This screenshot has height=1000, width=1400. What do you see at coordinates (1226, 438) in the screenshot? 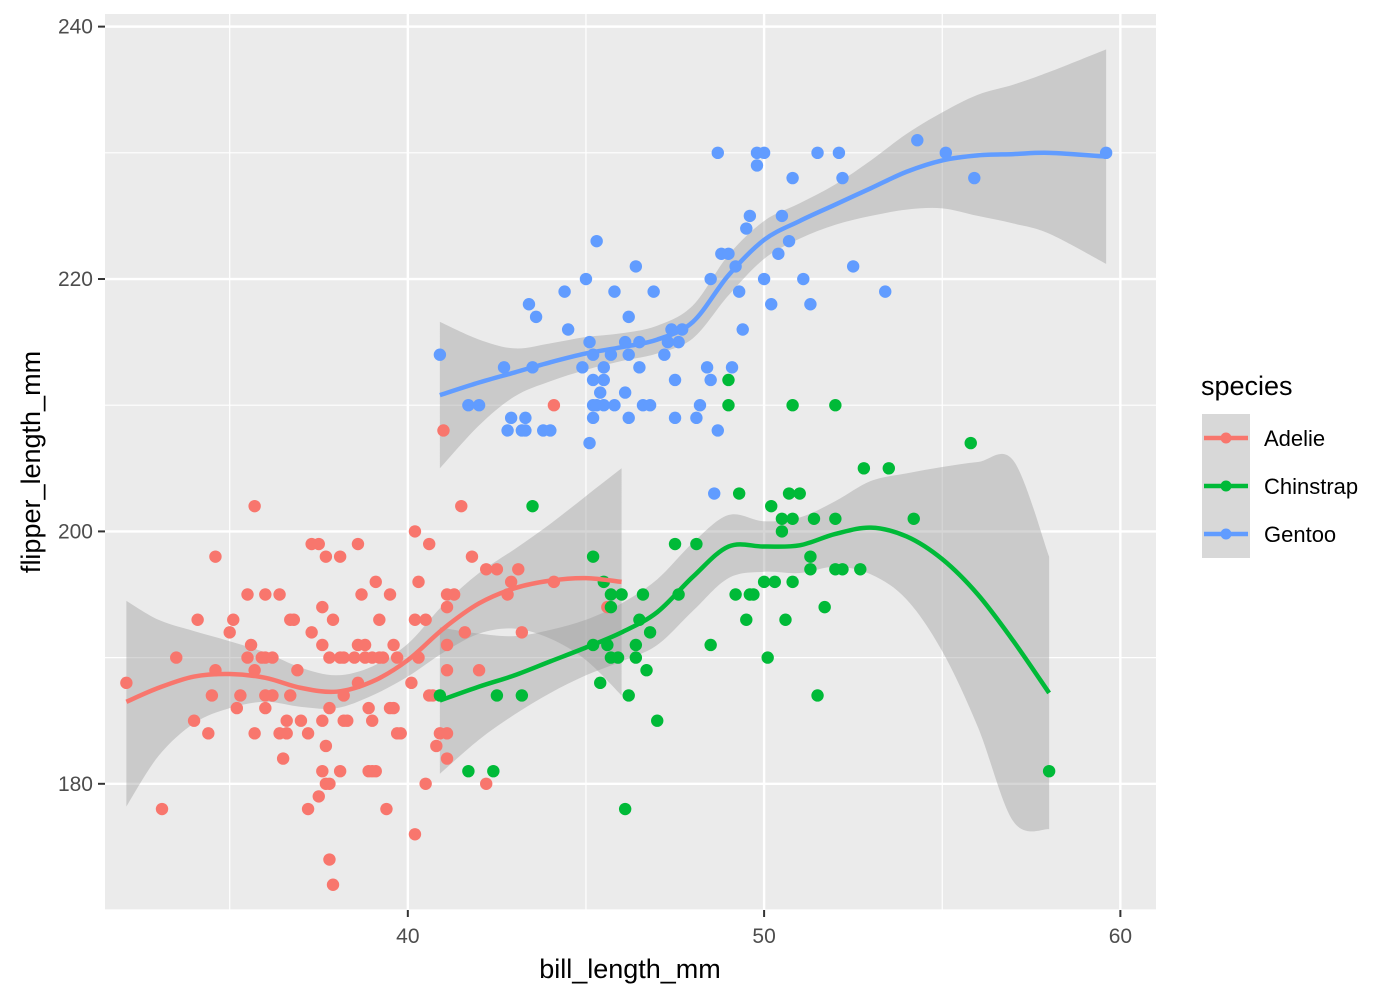
I see `legend-point-adelie` at bounding box center [1226, 438].